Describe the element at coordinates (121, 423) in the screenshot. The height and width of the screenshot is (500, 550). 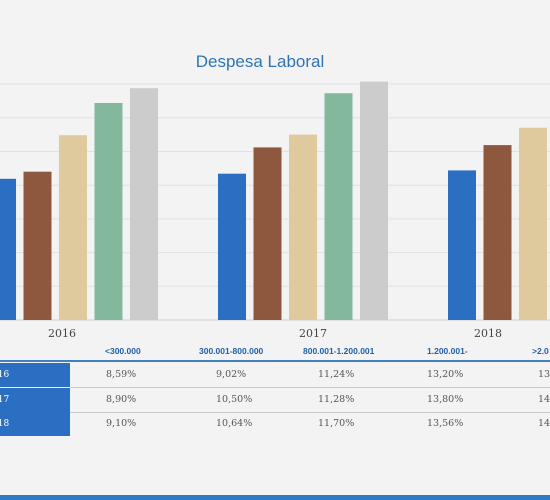
I see `table-cell: 9,10%` at that location.